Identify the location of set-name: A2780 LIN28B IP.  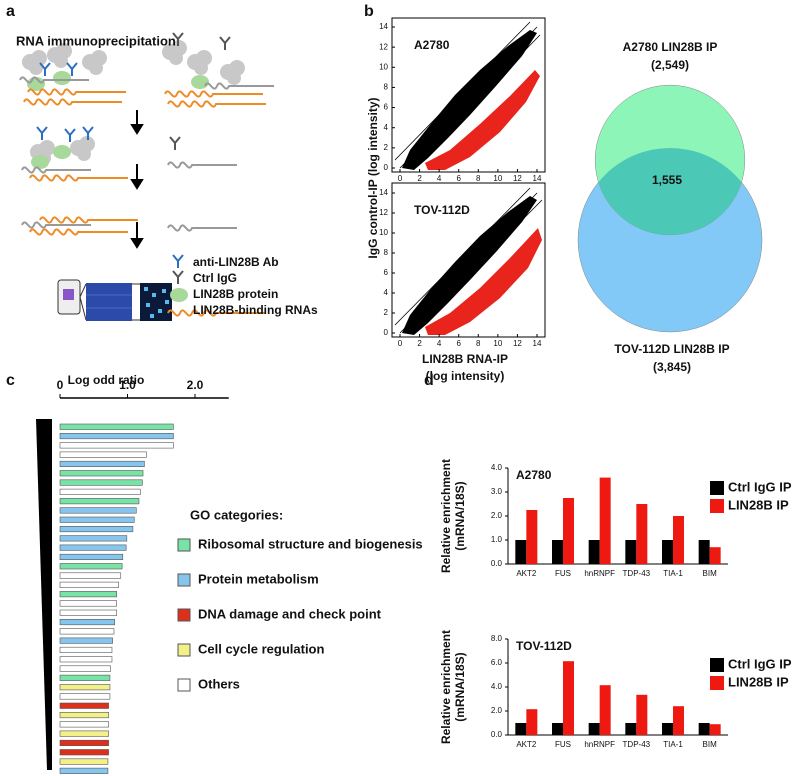
(670, 47).